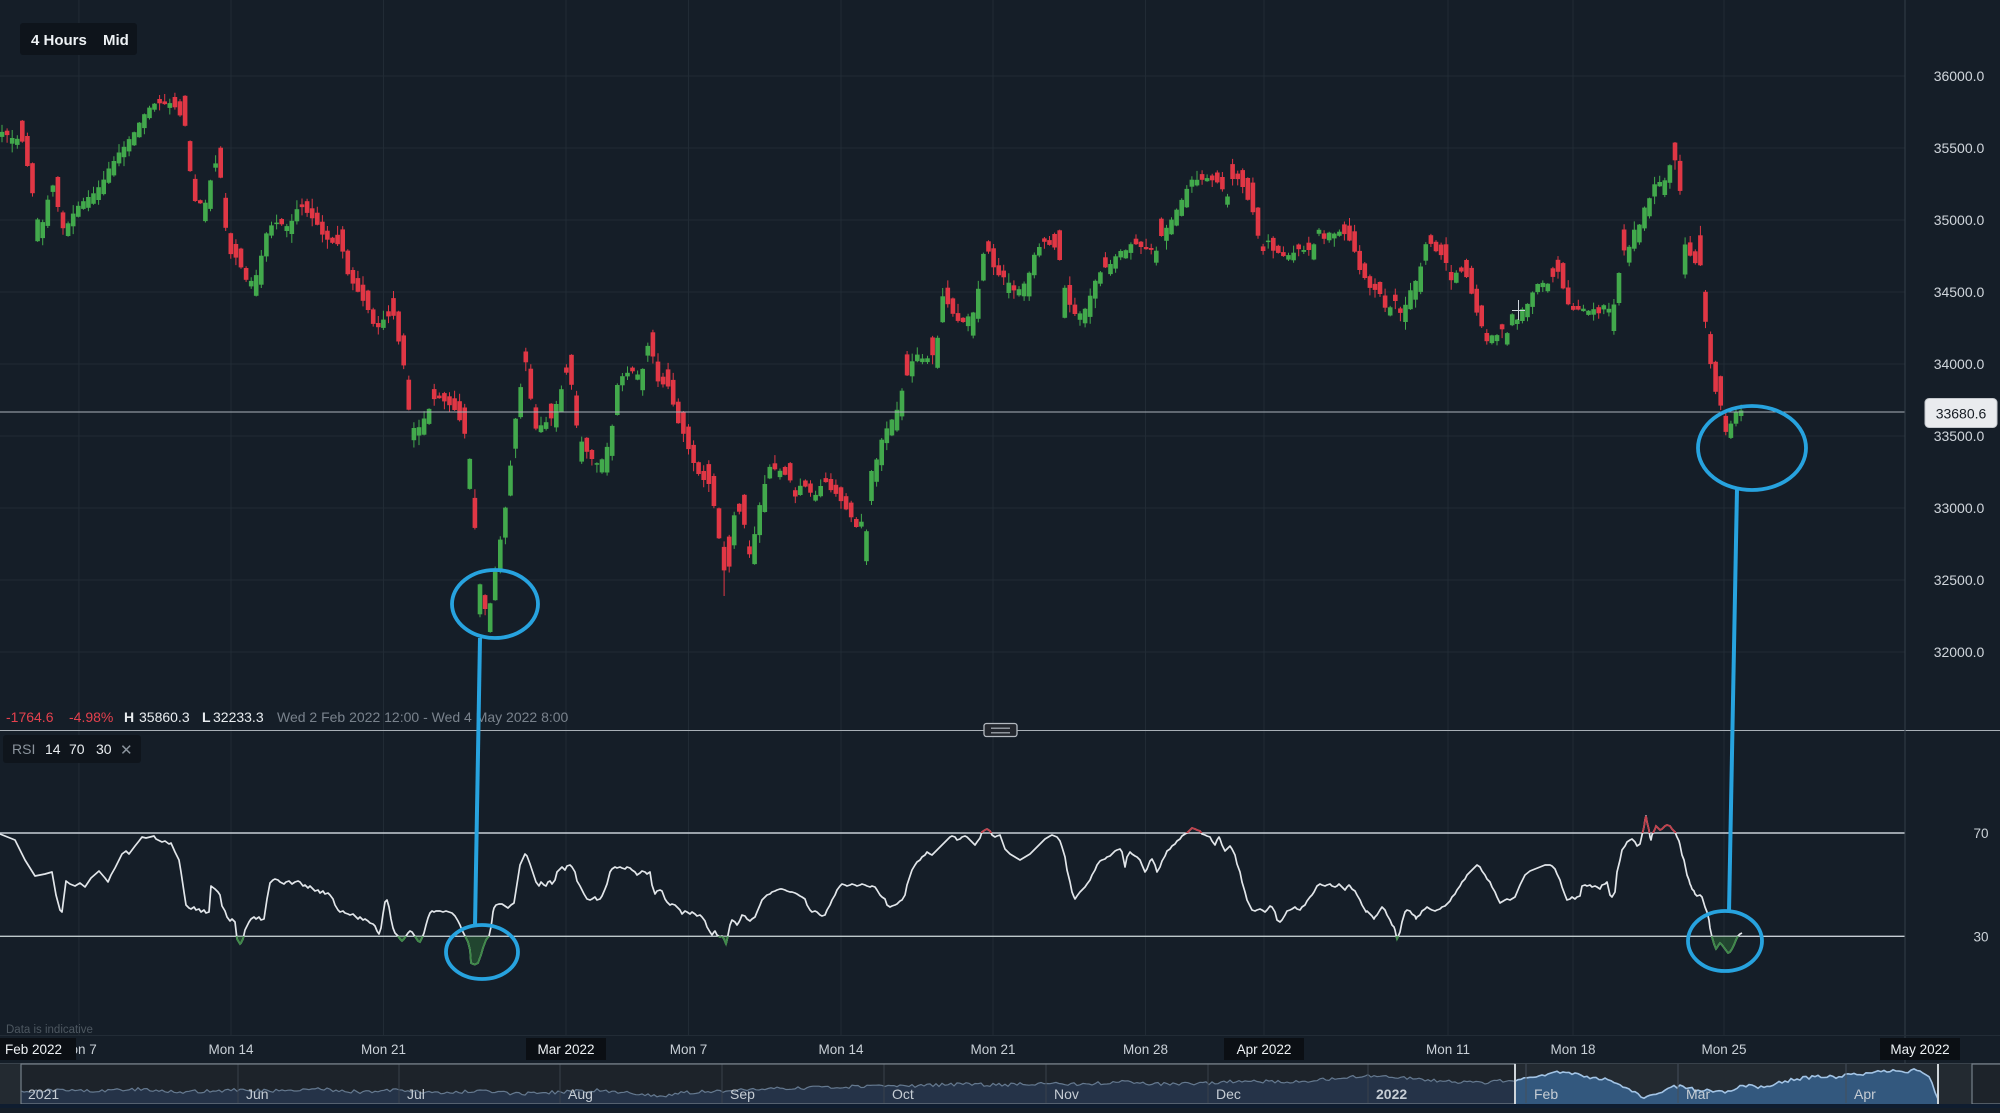 The height and width of the screenshot is (1113, 2000). I want to click on svg-text: 34000.0, so click(1959, 364).